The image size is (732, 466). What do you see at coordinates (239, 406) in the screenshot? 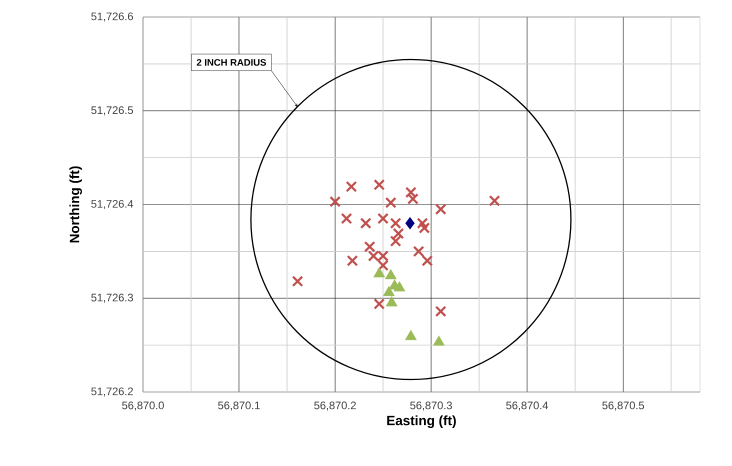
I see `x-tick-label: 56,870.1` at bounding box center [239, 406].